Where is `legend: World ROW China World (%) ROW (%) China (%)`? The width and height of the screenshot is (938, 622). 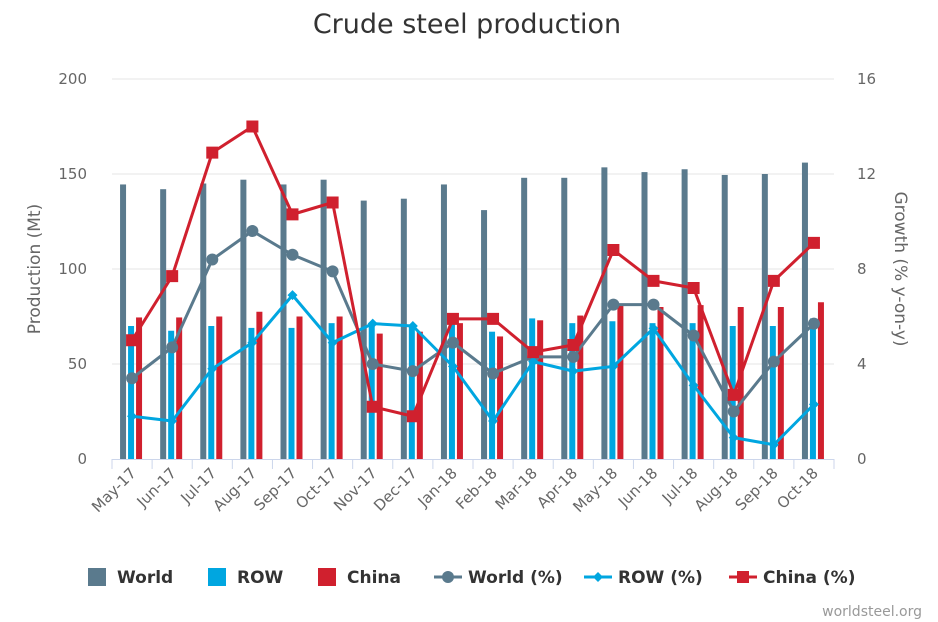
legend: World ROW China World (%) ROW (%) China (%) is located at coordinates (471, 578).